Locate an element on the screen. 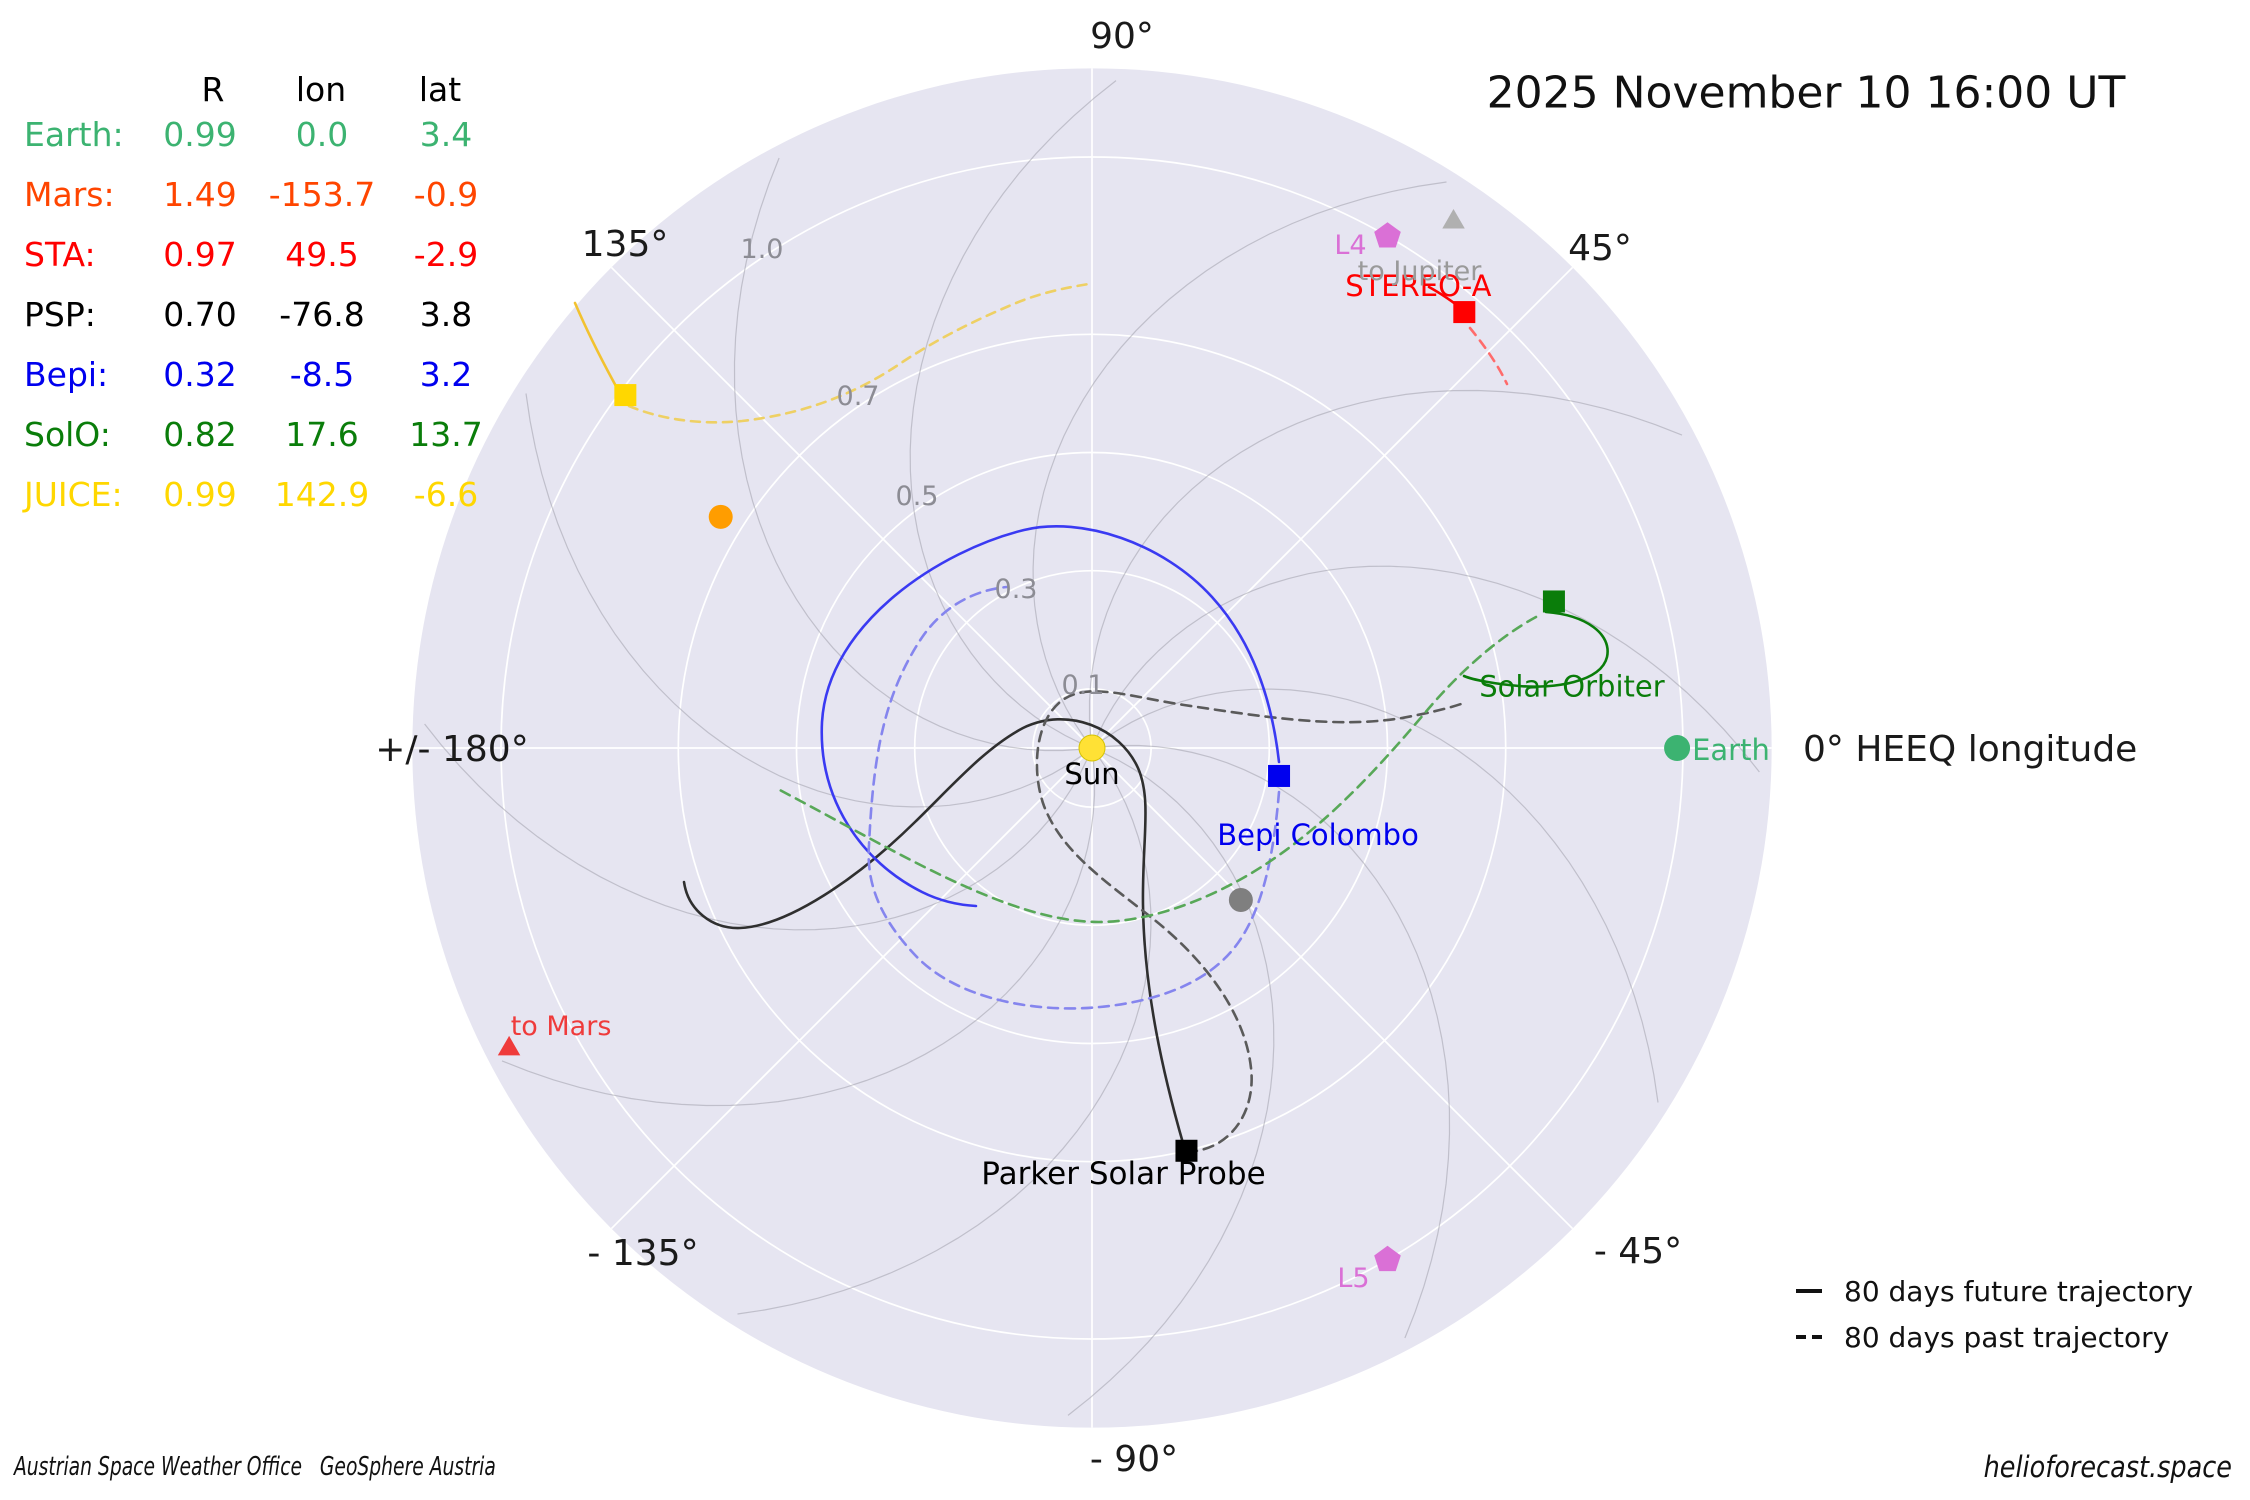  solo-past-trajectory is located at coordinates (1156, 769).